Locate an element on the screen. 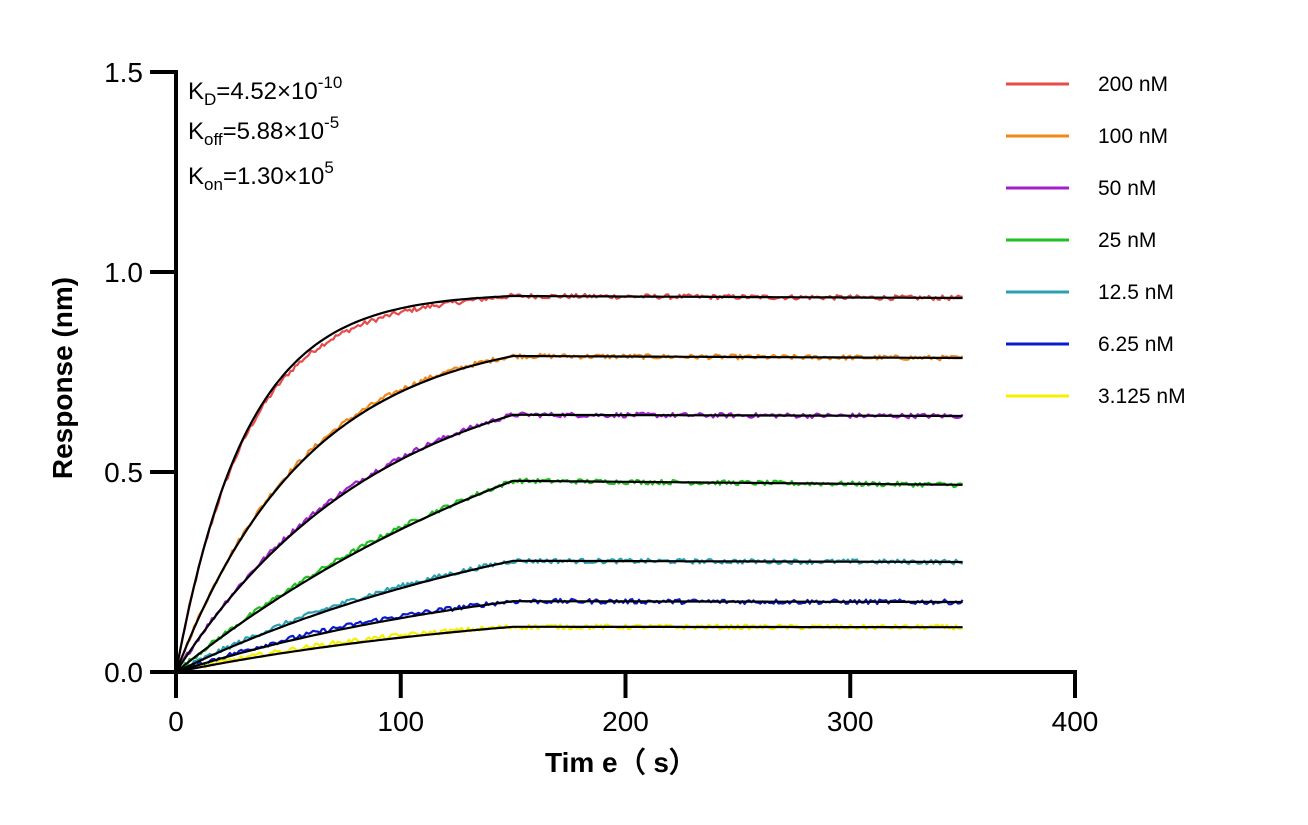  x-ticks: 0 100 200 300 400 is located at coordinates (633, 704).